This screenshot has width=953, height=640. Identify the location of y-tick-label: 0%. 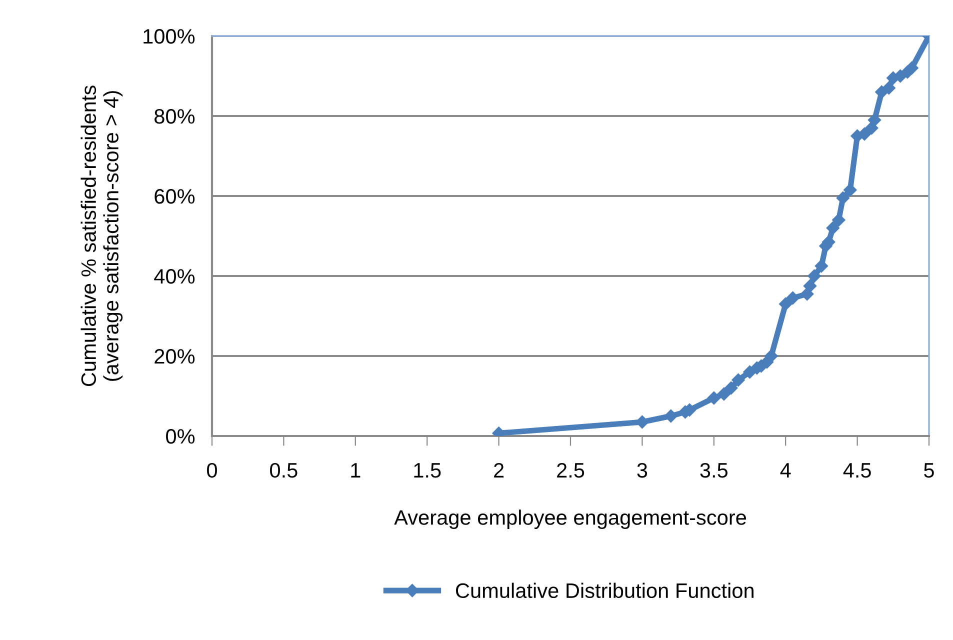
(180, 436).